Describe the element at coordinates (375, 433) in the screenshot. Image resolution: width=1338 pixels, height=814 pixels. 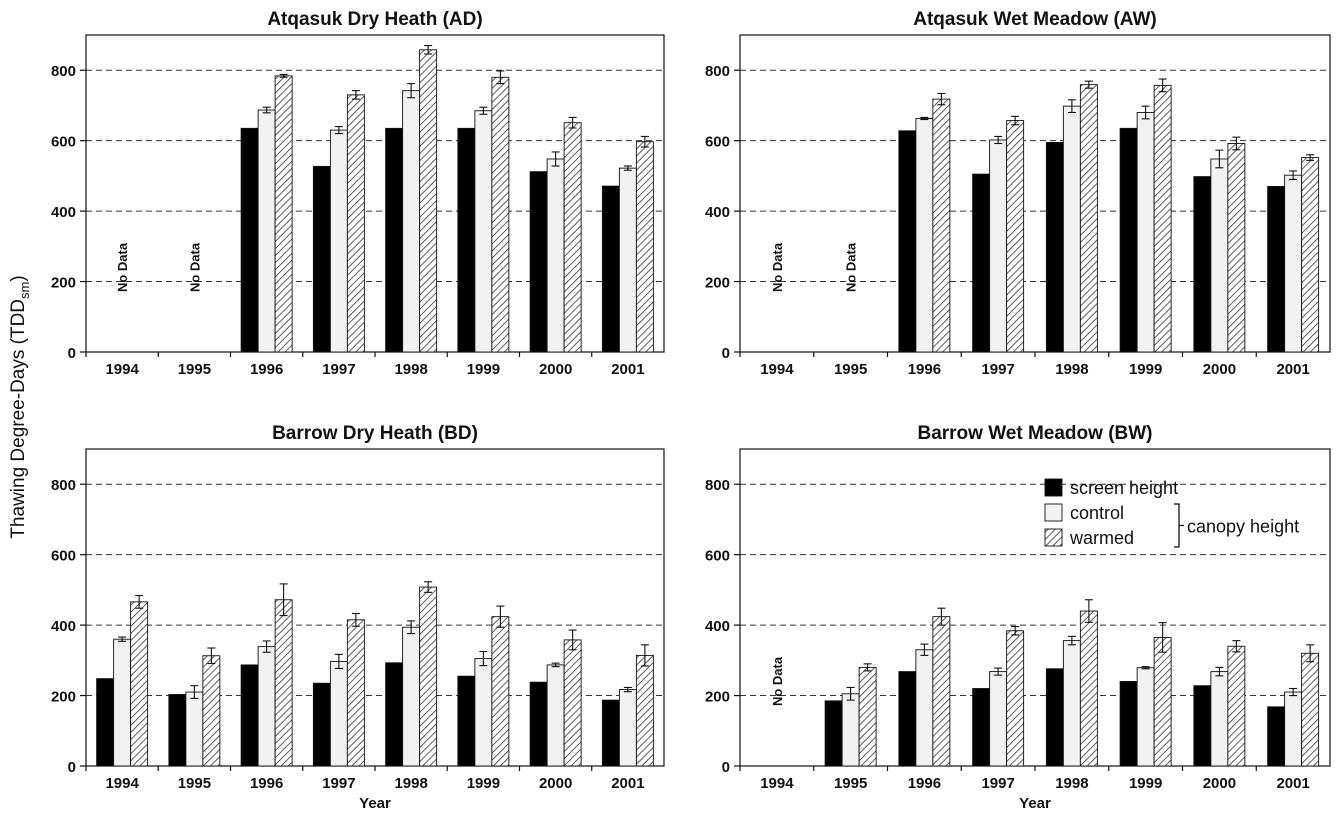
I see `chart-title: Barrow Dry Heath (BD)` at that location.